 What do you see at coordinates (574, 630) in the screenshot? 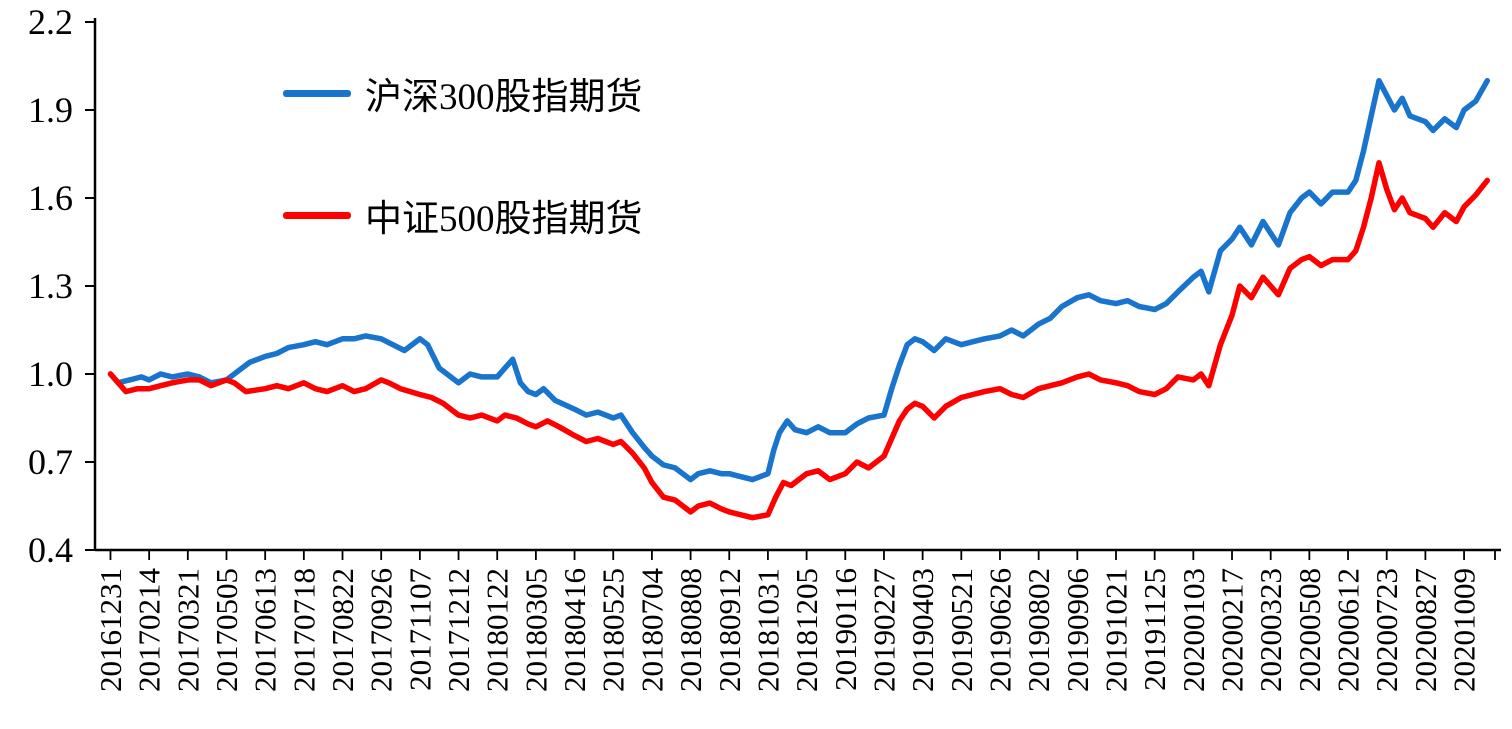
I see `x-tick-label: 20180416` at bounding box center [574, 630].